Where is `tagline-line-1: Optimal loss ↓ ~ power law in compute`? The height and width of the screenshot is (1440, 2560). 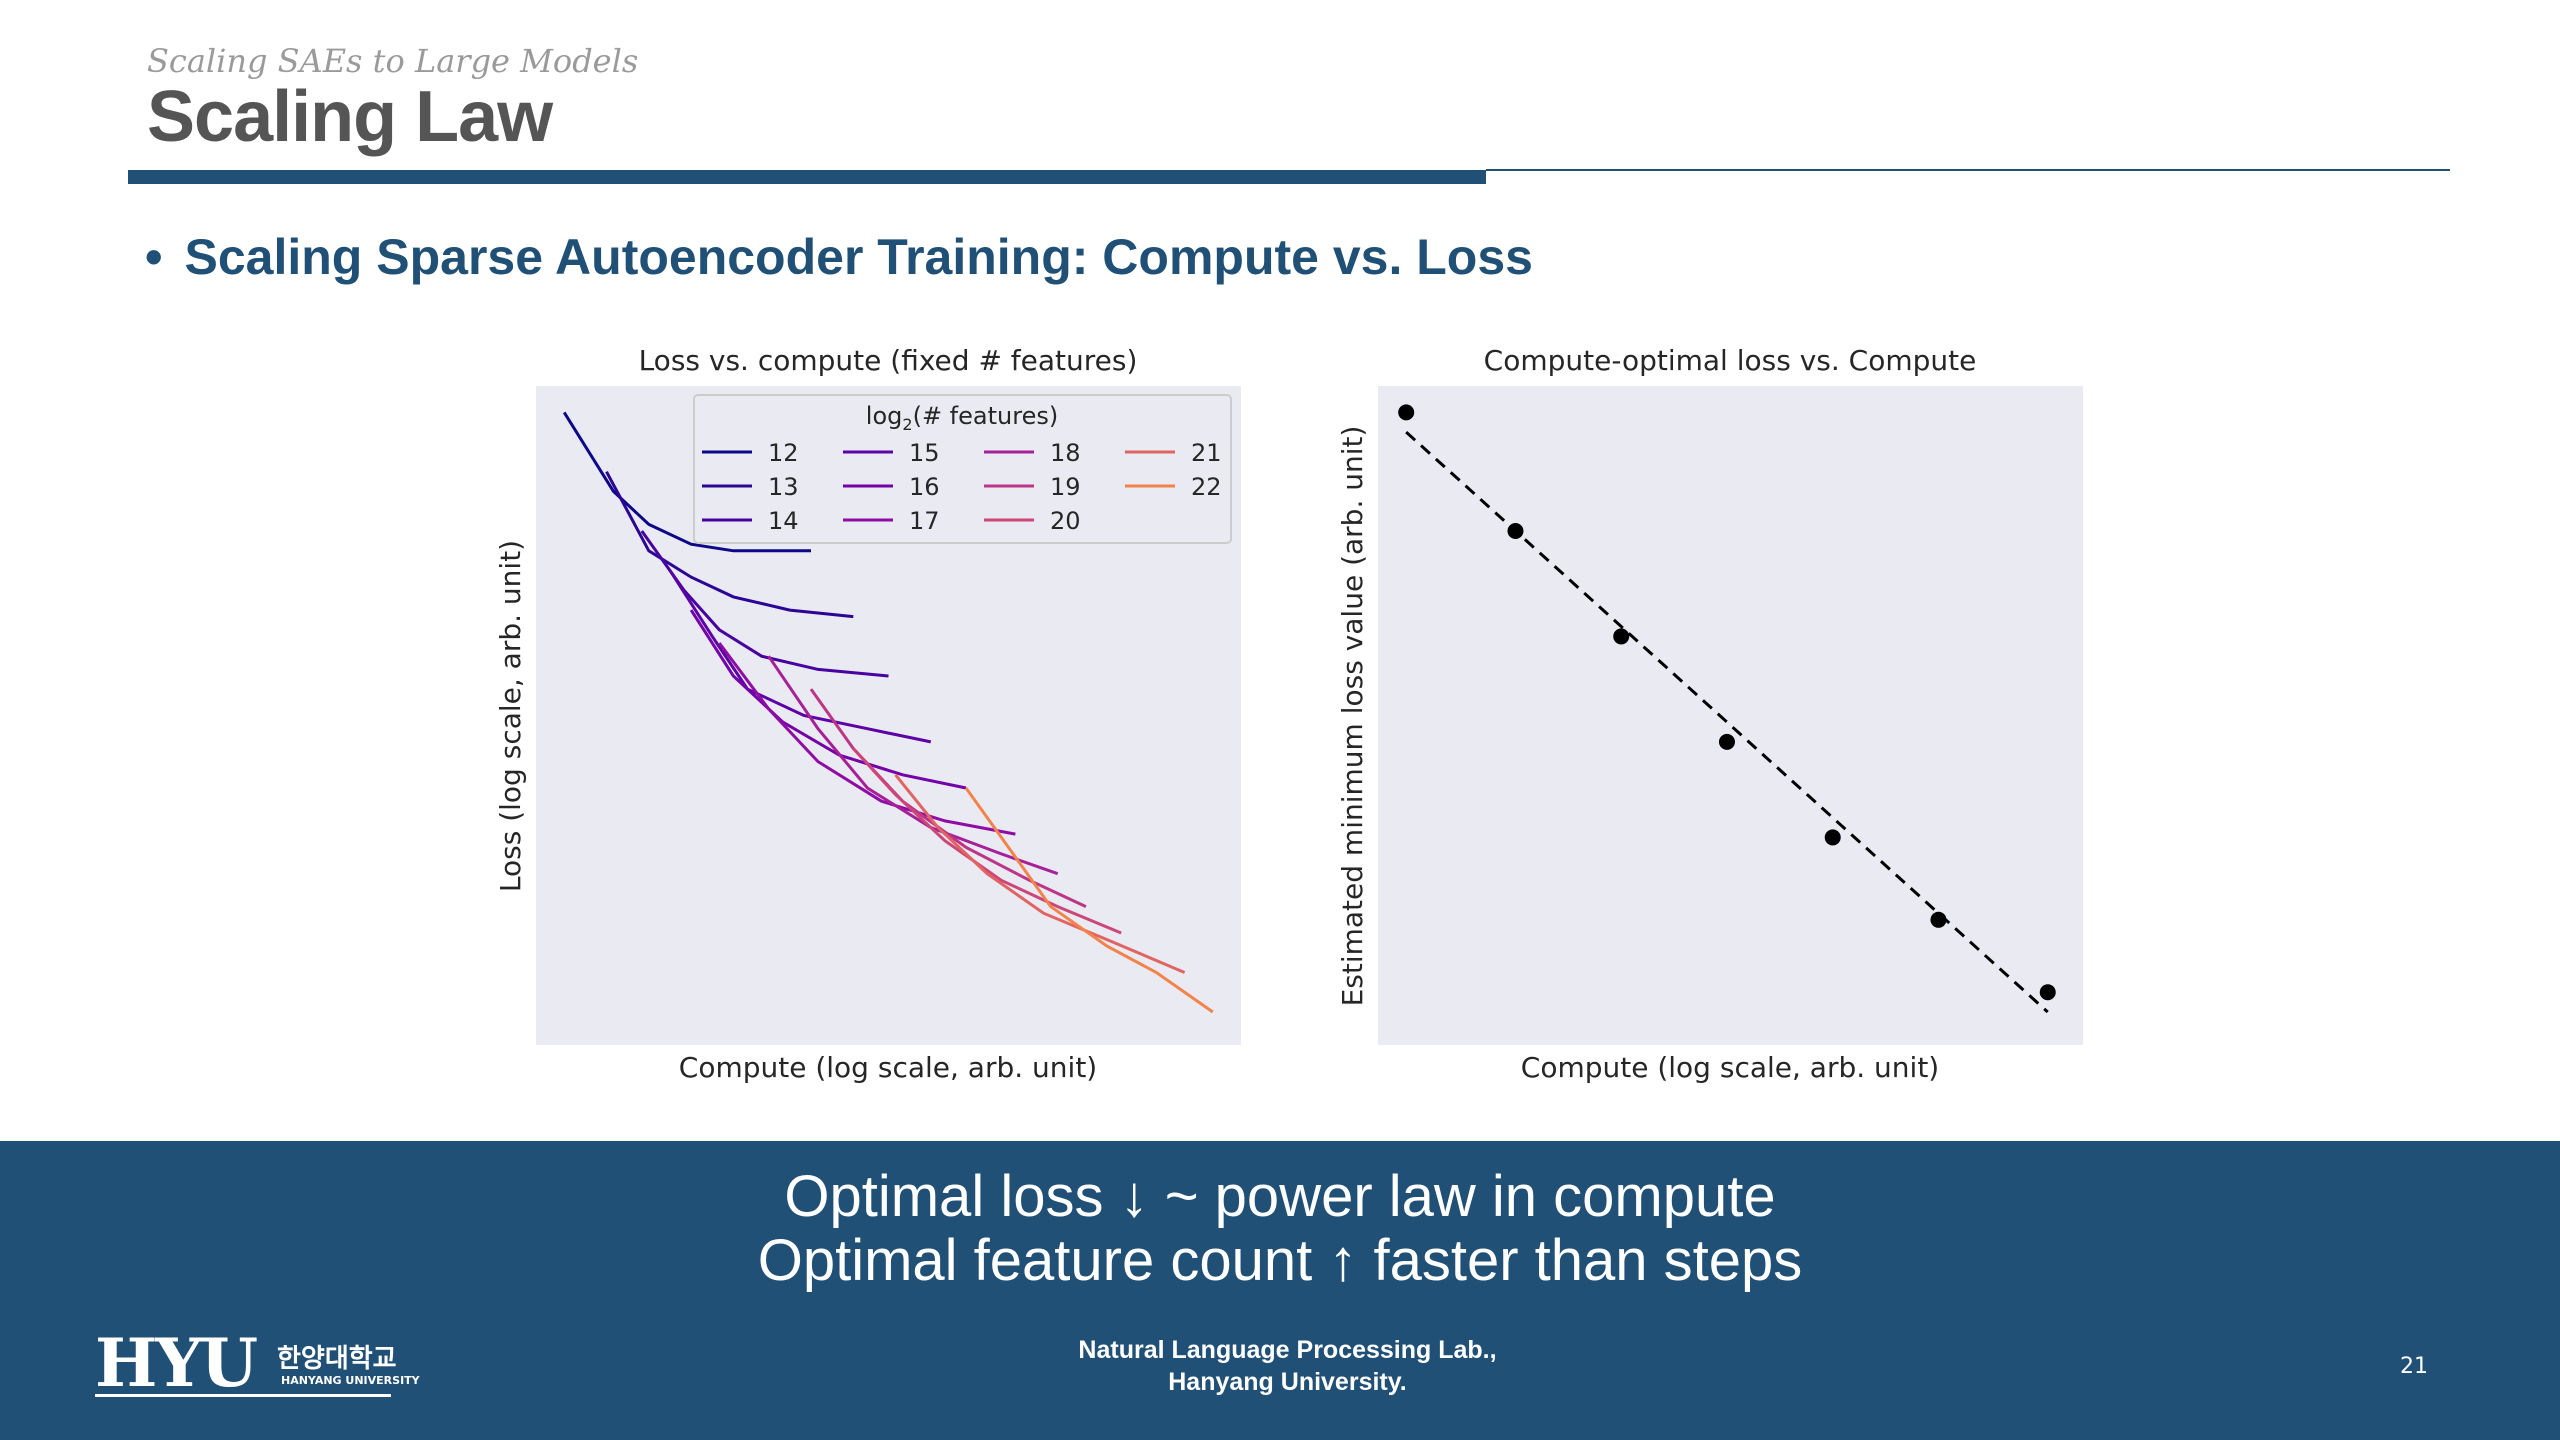
tagline-line-1: Optimal loss ↓ ~ power law in compute is located at coordinates (1280, 1196).